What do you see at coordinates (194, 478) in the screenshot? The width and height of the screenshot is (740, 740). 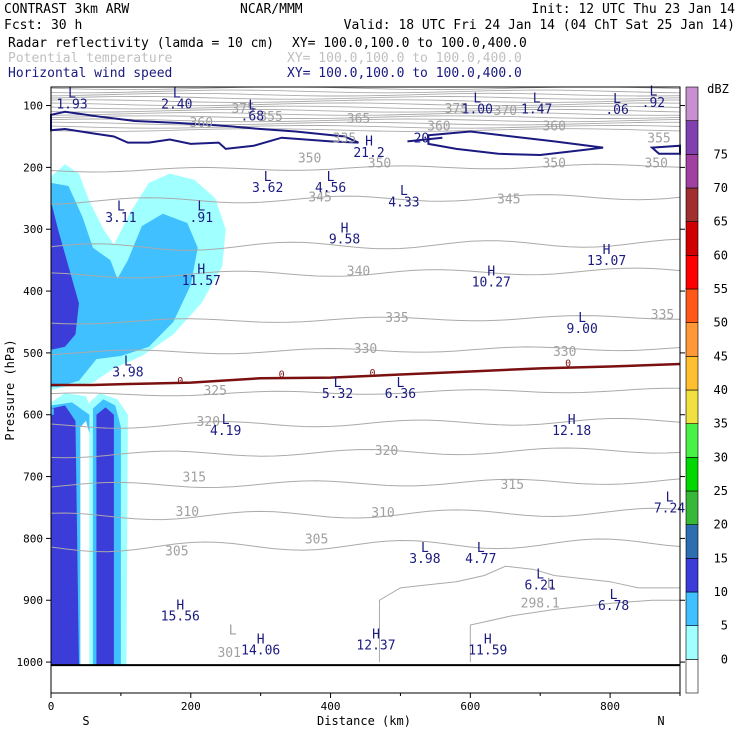 I see `theta-label: 315` at bounding box center [194, 478].